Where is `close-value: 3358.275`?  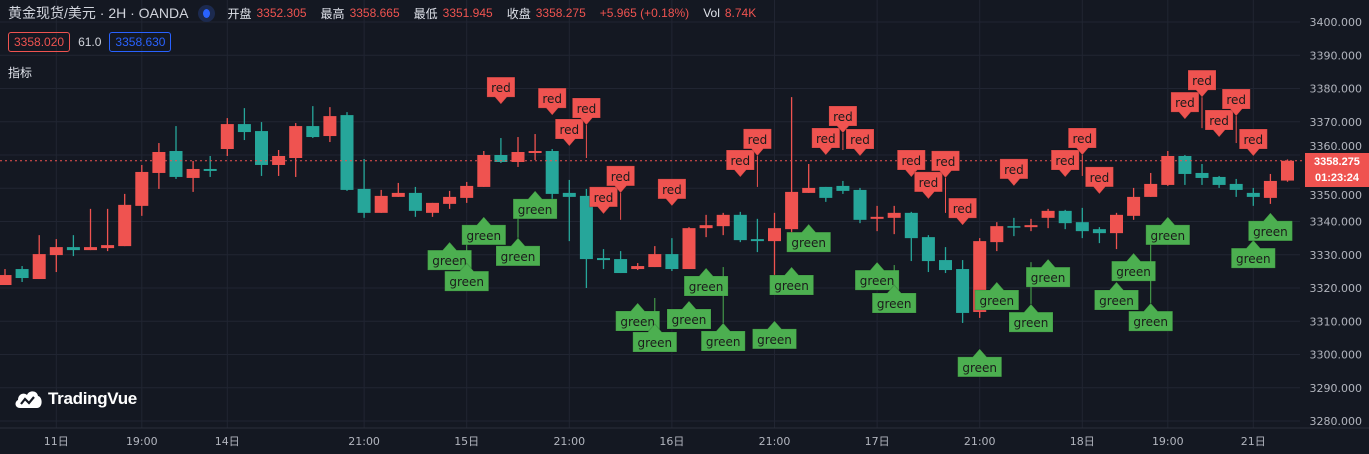 close-value: 3358.275 is located at coordinates (560, 13).